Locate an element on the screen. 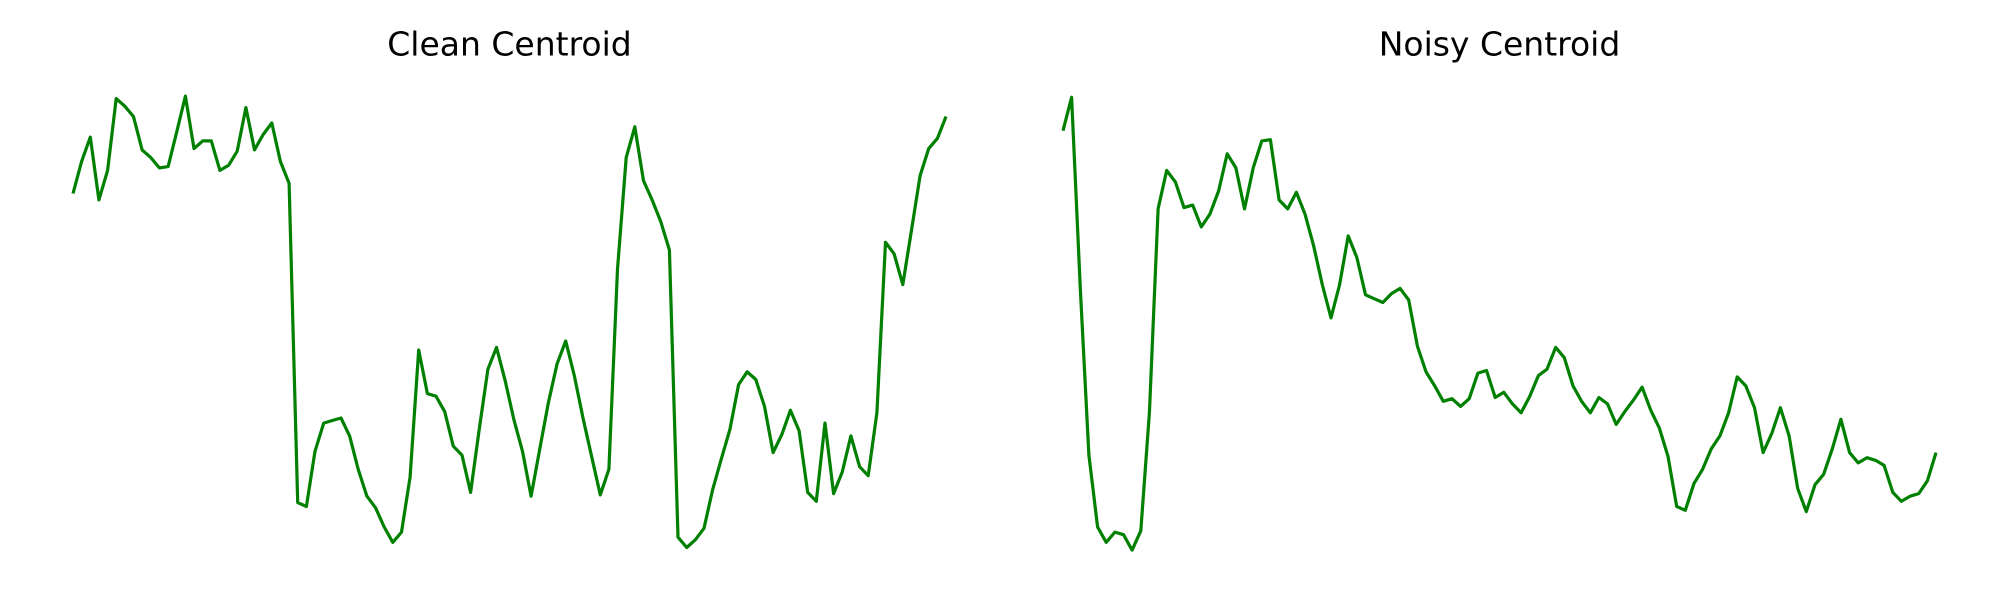  chart-title: Clean Centroid is located at coordinates (509, 44).